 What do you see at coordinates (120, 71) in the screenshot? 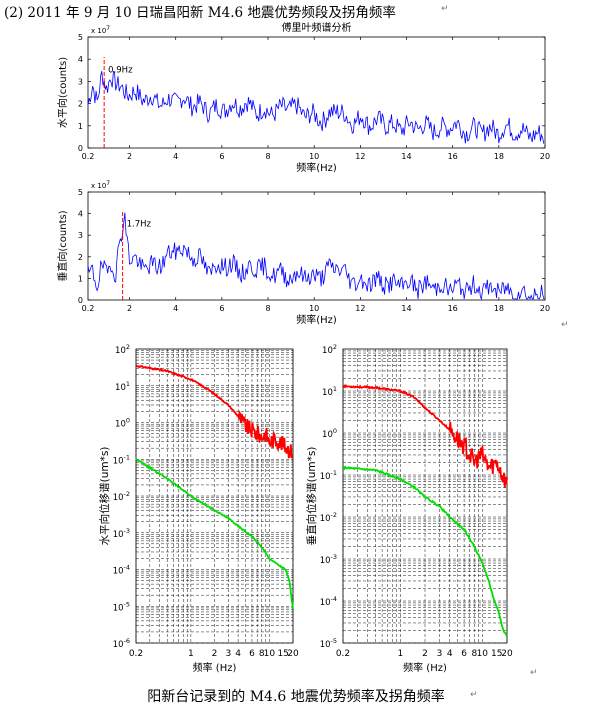
I see `peak-marker-label: 0.9Hz` at bounding box center [120, 71].